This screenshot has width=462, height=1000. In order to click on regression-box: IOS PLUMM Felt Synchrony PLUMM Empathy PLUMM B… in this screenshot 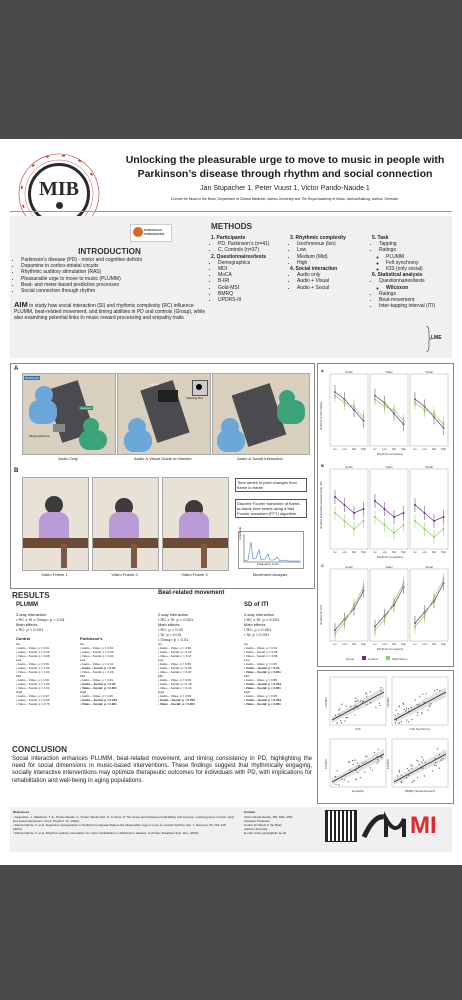, I will do `click(385, 737)`.